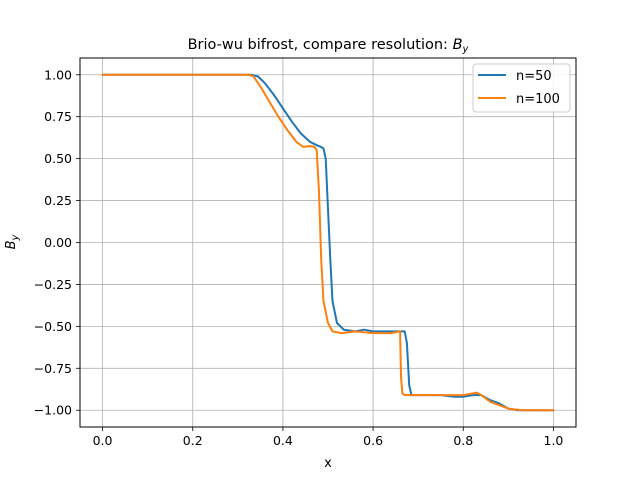  What do you see at coordinates (554, 440) in the screenshot?
I see `x-tick-label: 1.0` at bounding box center [554, 440].